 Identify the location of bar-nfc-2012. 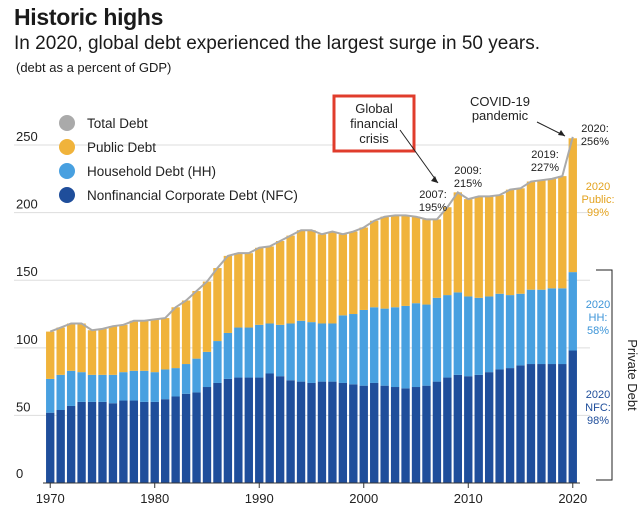
(489, 427).